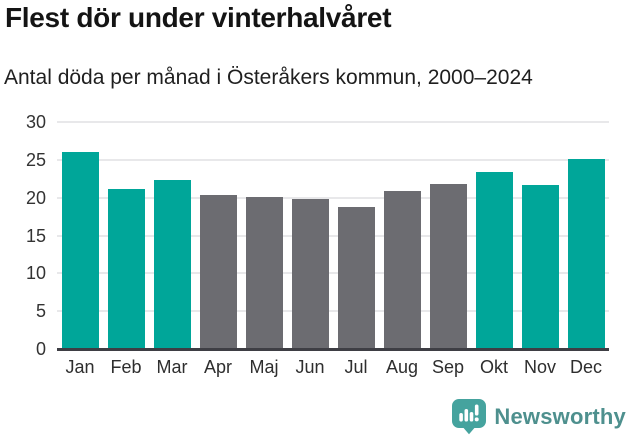 The height and width of the screenshot is (439, 631). I want to click on bar-maj, so click(264, 272).